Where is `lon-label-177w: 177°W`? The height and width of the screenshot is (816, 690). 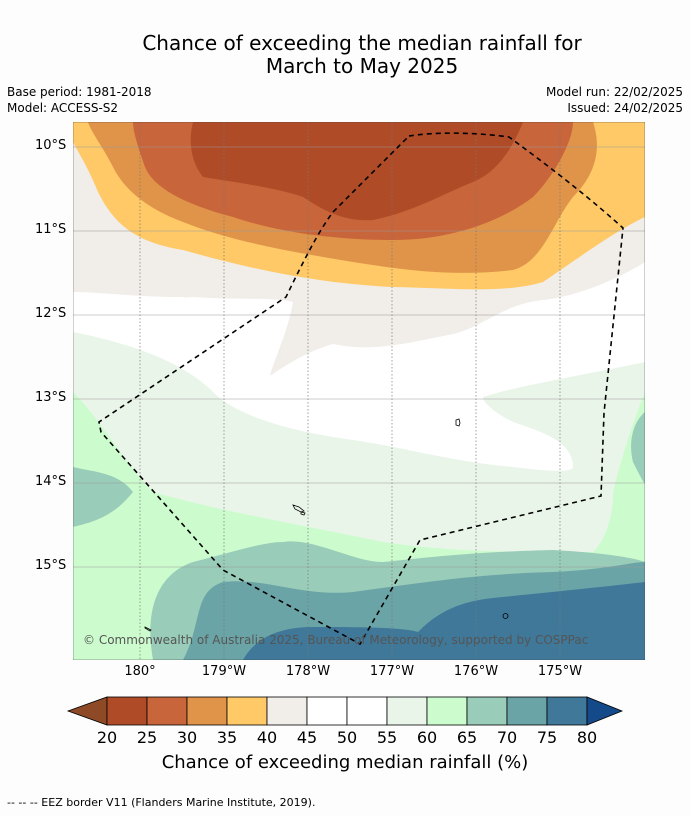 lon-label-177w: 177°W is located at coordinates (392, 671).